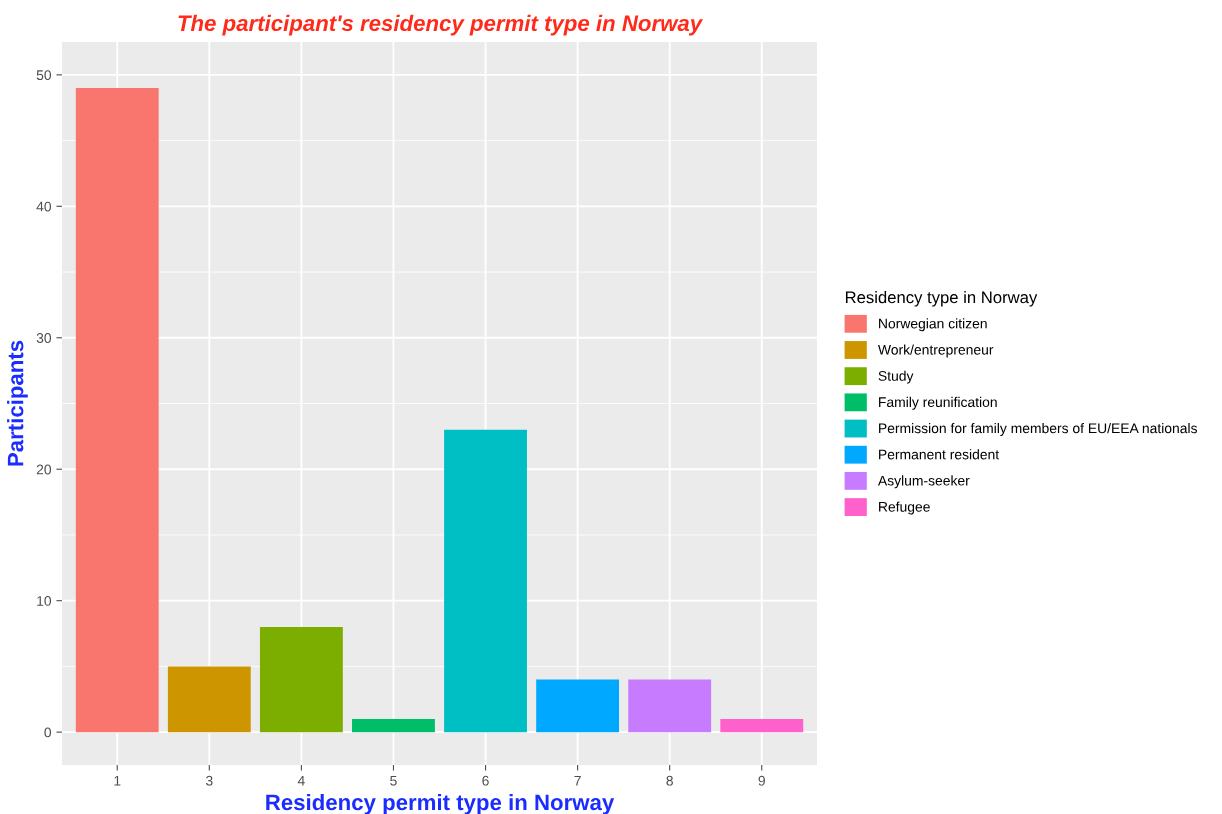 Image resolution: width=1222 pixels, height=814 pixels. Describe the element at coordinates (441, 25) in the screenshot. I see `chart-title: The participant's residency permit type in Norway` at that location.